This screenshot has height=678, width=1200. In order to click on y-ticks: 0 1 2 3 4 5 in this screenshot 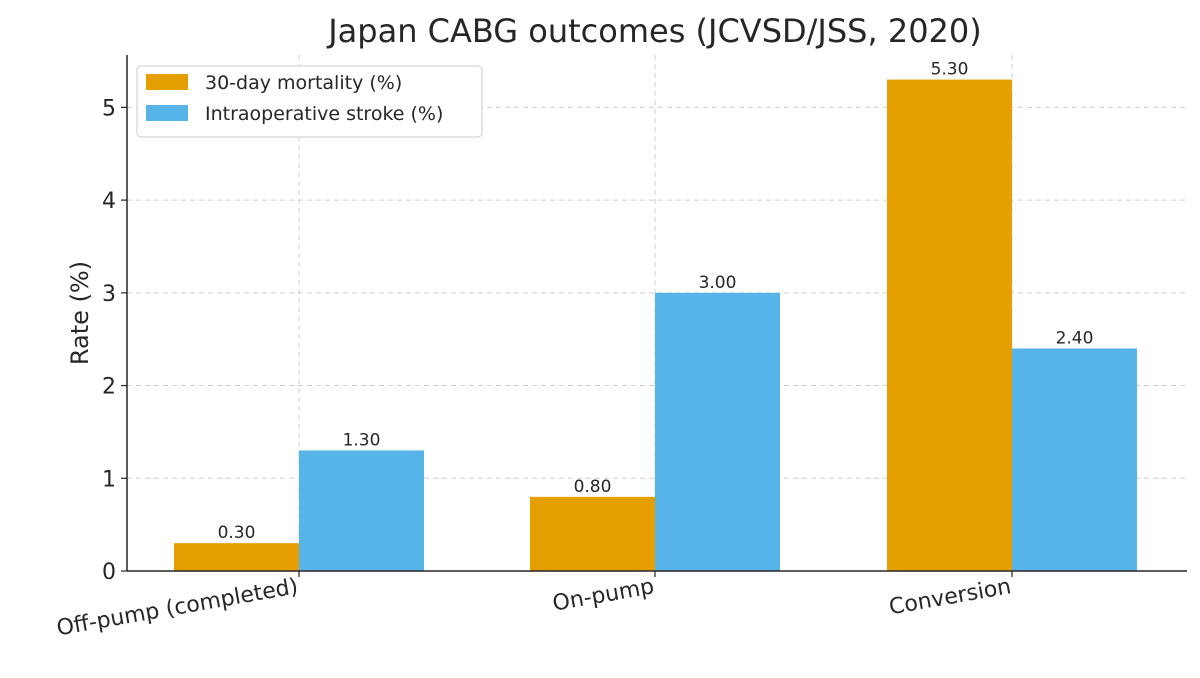, I will do `click(114, 340)`.